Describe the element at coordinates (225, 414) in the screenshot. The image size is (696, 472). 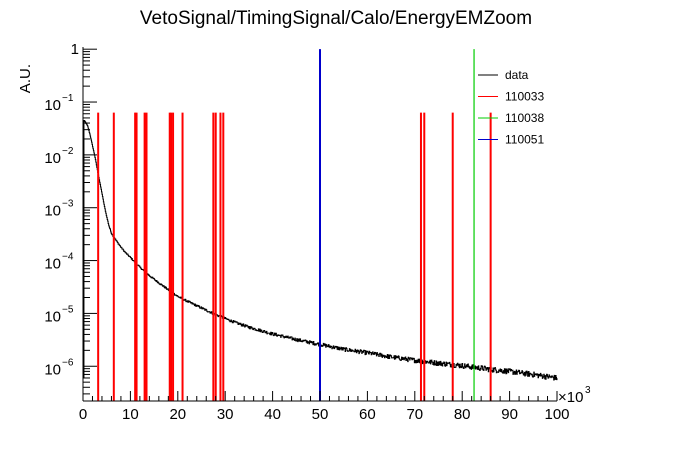
I see `x-tick-label: 30` at that location.